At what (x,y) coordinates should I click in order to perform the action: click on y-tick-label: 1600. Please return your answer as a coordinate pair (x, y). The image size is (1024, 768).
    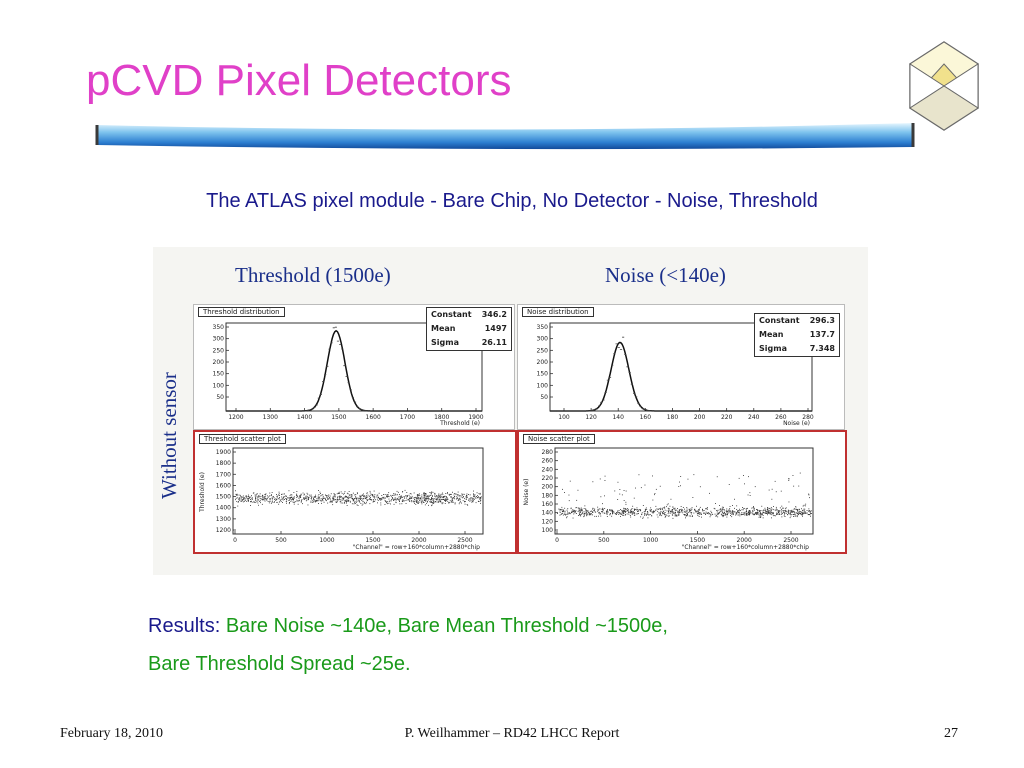
    Looking at the image, I should click on (223, 485).